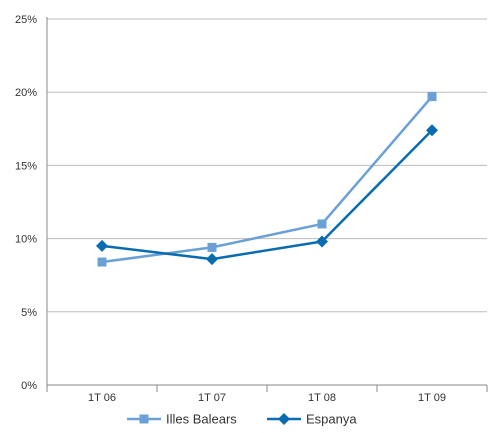 This screenshot has height=433, width=489. I want to click on legend: Illes Balears Espanya, so click(242, 419).